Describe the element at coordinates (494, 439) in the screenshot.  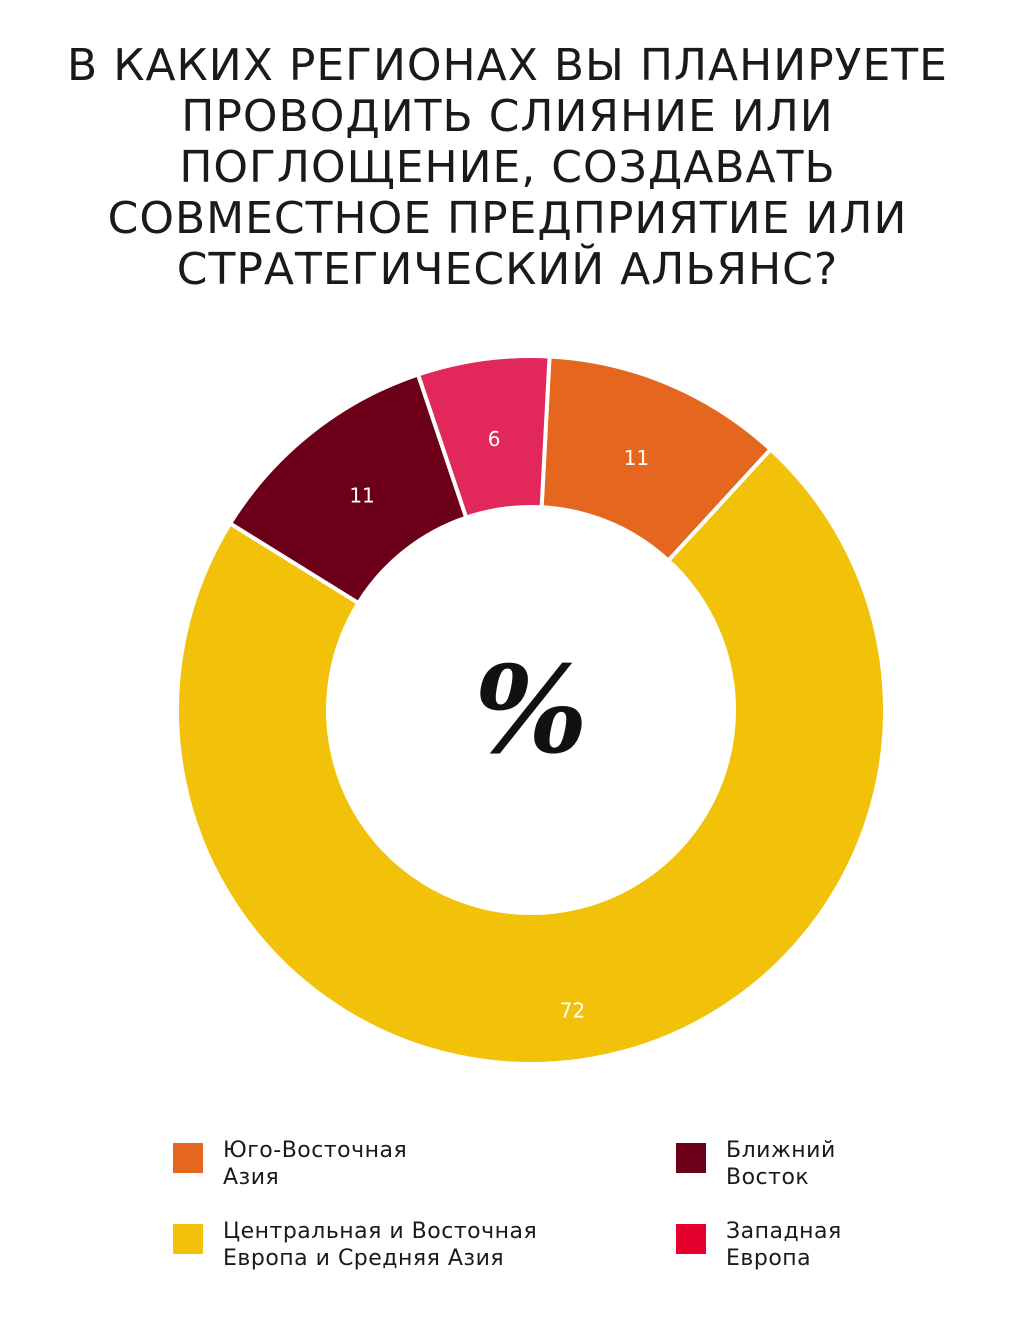
I see `slice-value-label: 6` at that location.